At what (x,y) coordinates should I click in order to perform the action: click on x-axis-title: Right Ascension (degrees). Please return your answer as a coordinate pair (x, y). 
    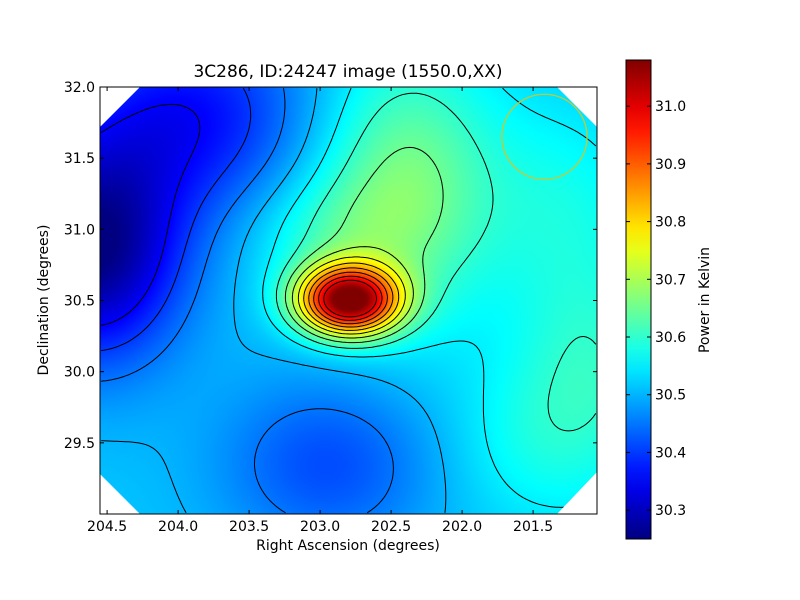
    Looking at the image, I should click on (348, 546).